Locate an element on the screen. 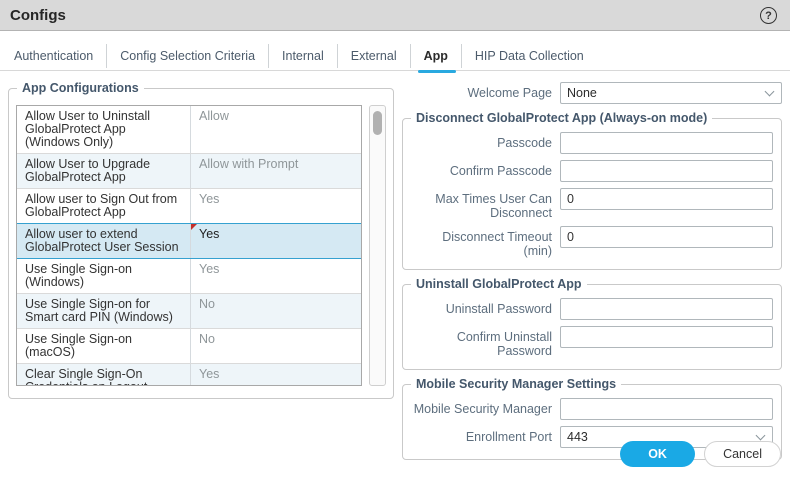  tab-config-selection-criteria: Config Selection Criteria is located at coordinates (187, 56).